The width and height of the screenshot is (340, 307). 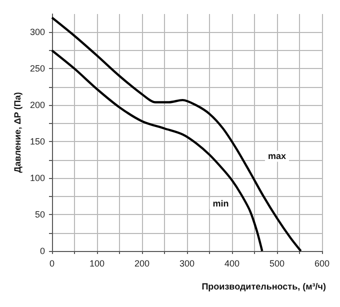 I want to click on x-tick-label: 0, so click(x=52, y=263).